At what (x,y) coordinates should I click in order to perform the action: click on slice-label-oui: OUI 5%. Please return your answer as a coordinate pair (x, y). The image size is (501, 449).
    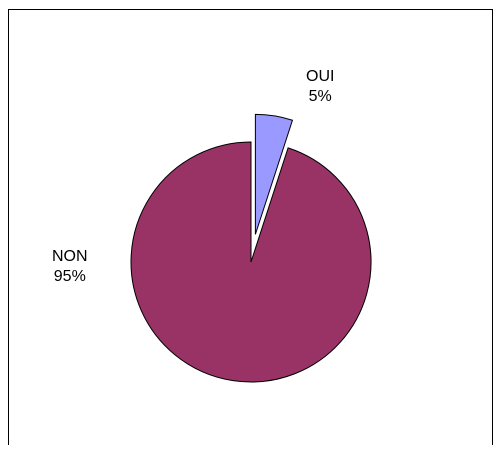
    Looking at the image, I should click on (320, 87).